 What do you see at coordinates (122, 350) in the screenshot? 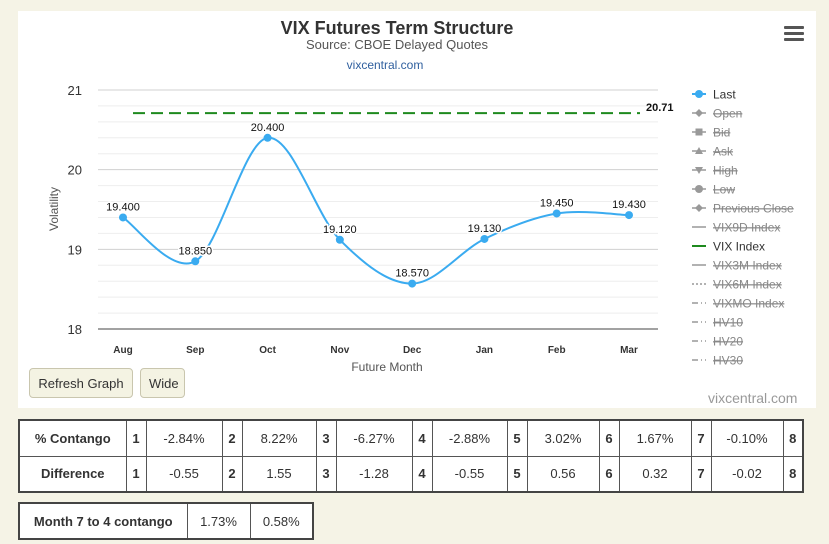
I see `x-tick-label: Aug` at bounding box center [122, 350].